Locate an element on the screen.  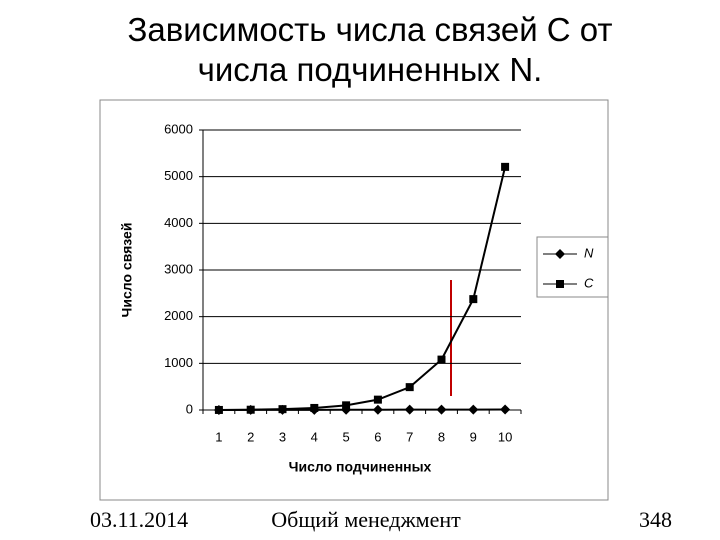
x-tick-label: 10 is located at coordinates (505, 436).